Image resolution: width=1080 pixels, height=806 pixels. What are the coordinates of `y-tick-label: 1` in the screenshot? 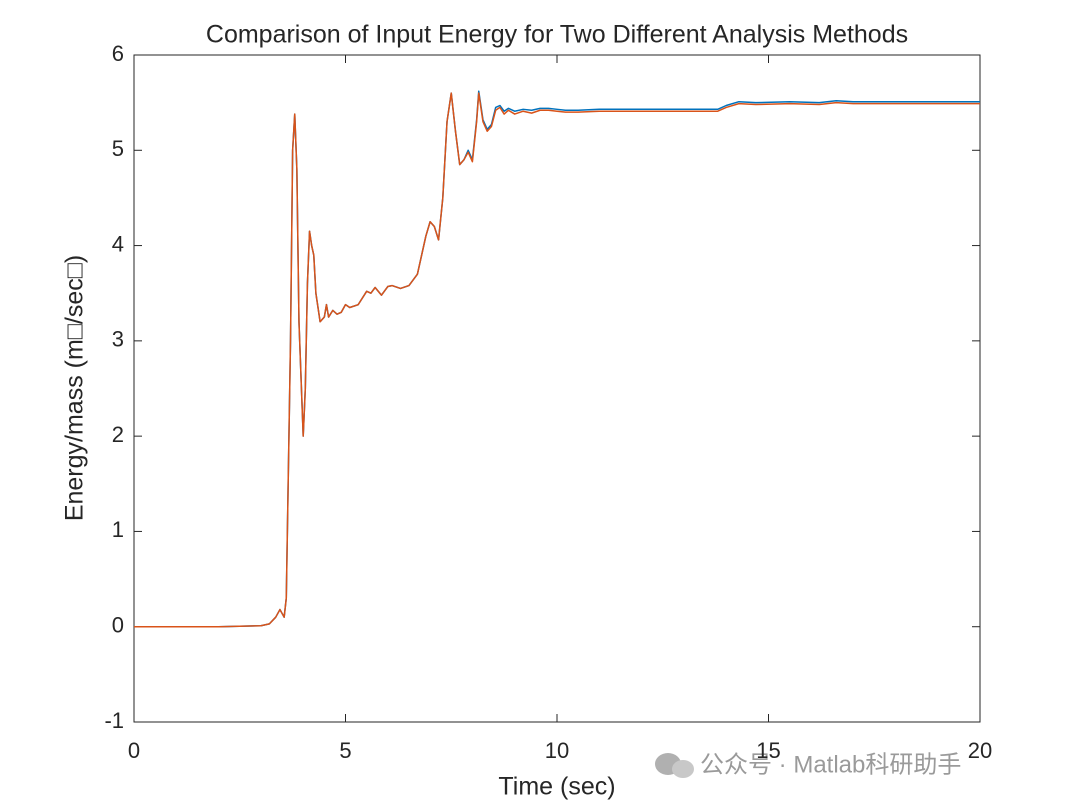 It's located at (118, 529).